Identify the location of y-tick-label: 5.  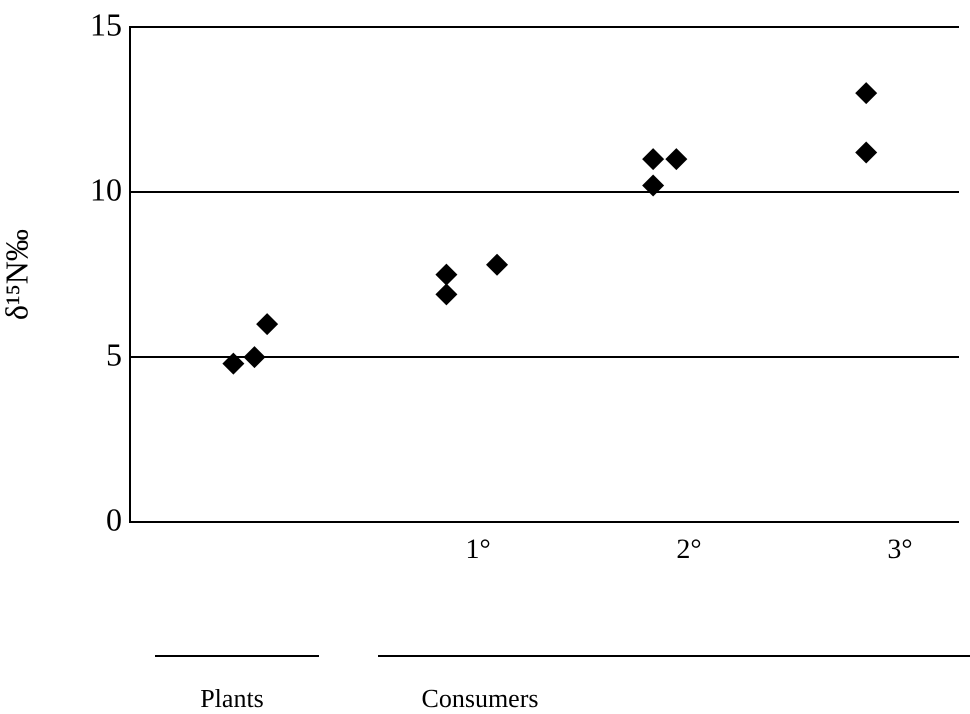
(114, 354).